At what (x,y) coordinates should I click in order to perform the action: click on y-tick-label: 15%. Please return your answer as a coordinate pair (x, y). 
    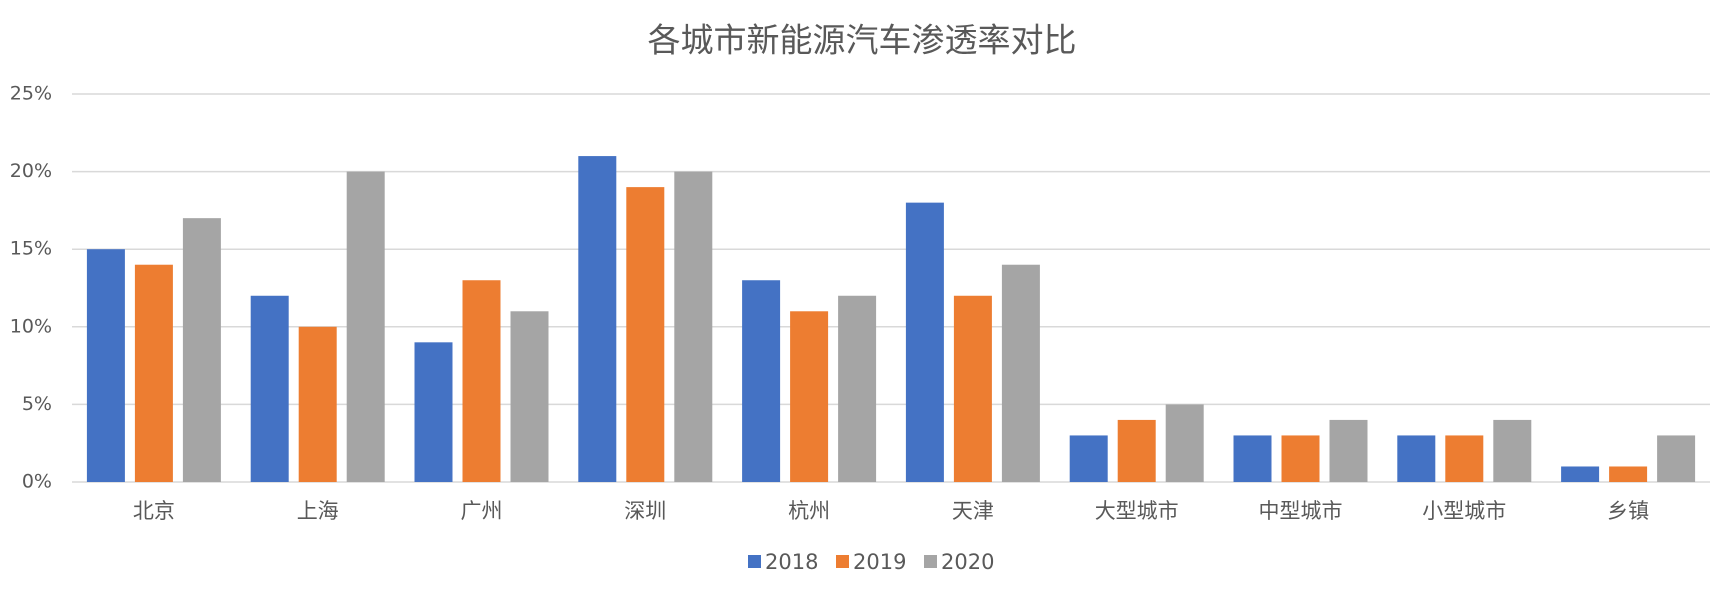
    Looking at the image, I should click on (31, 249).